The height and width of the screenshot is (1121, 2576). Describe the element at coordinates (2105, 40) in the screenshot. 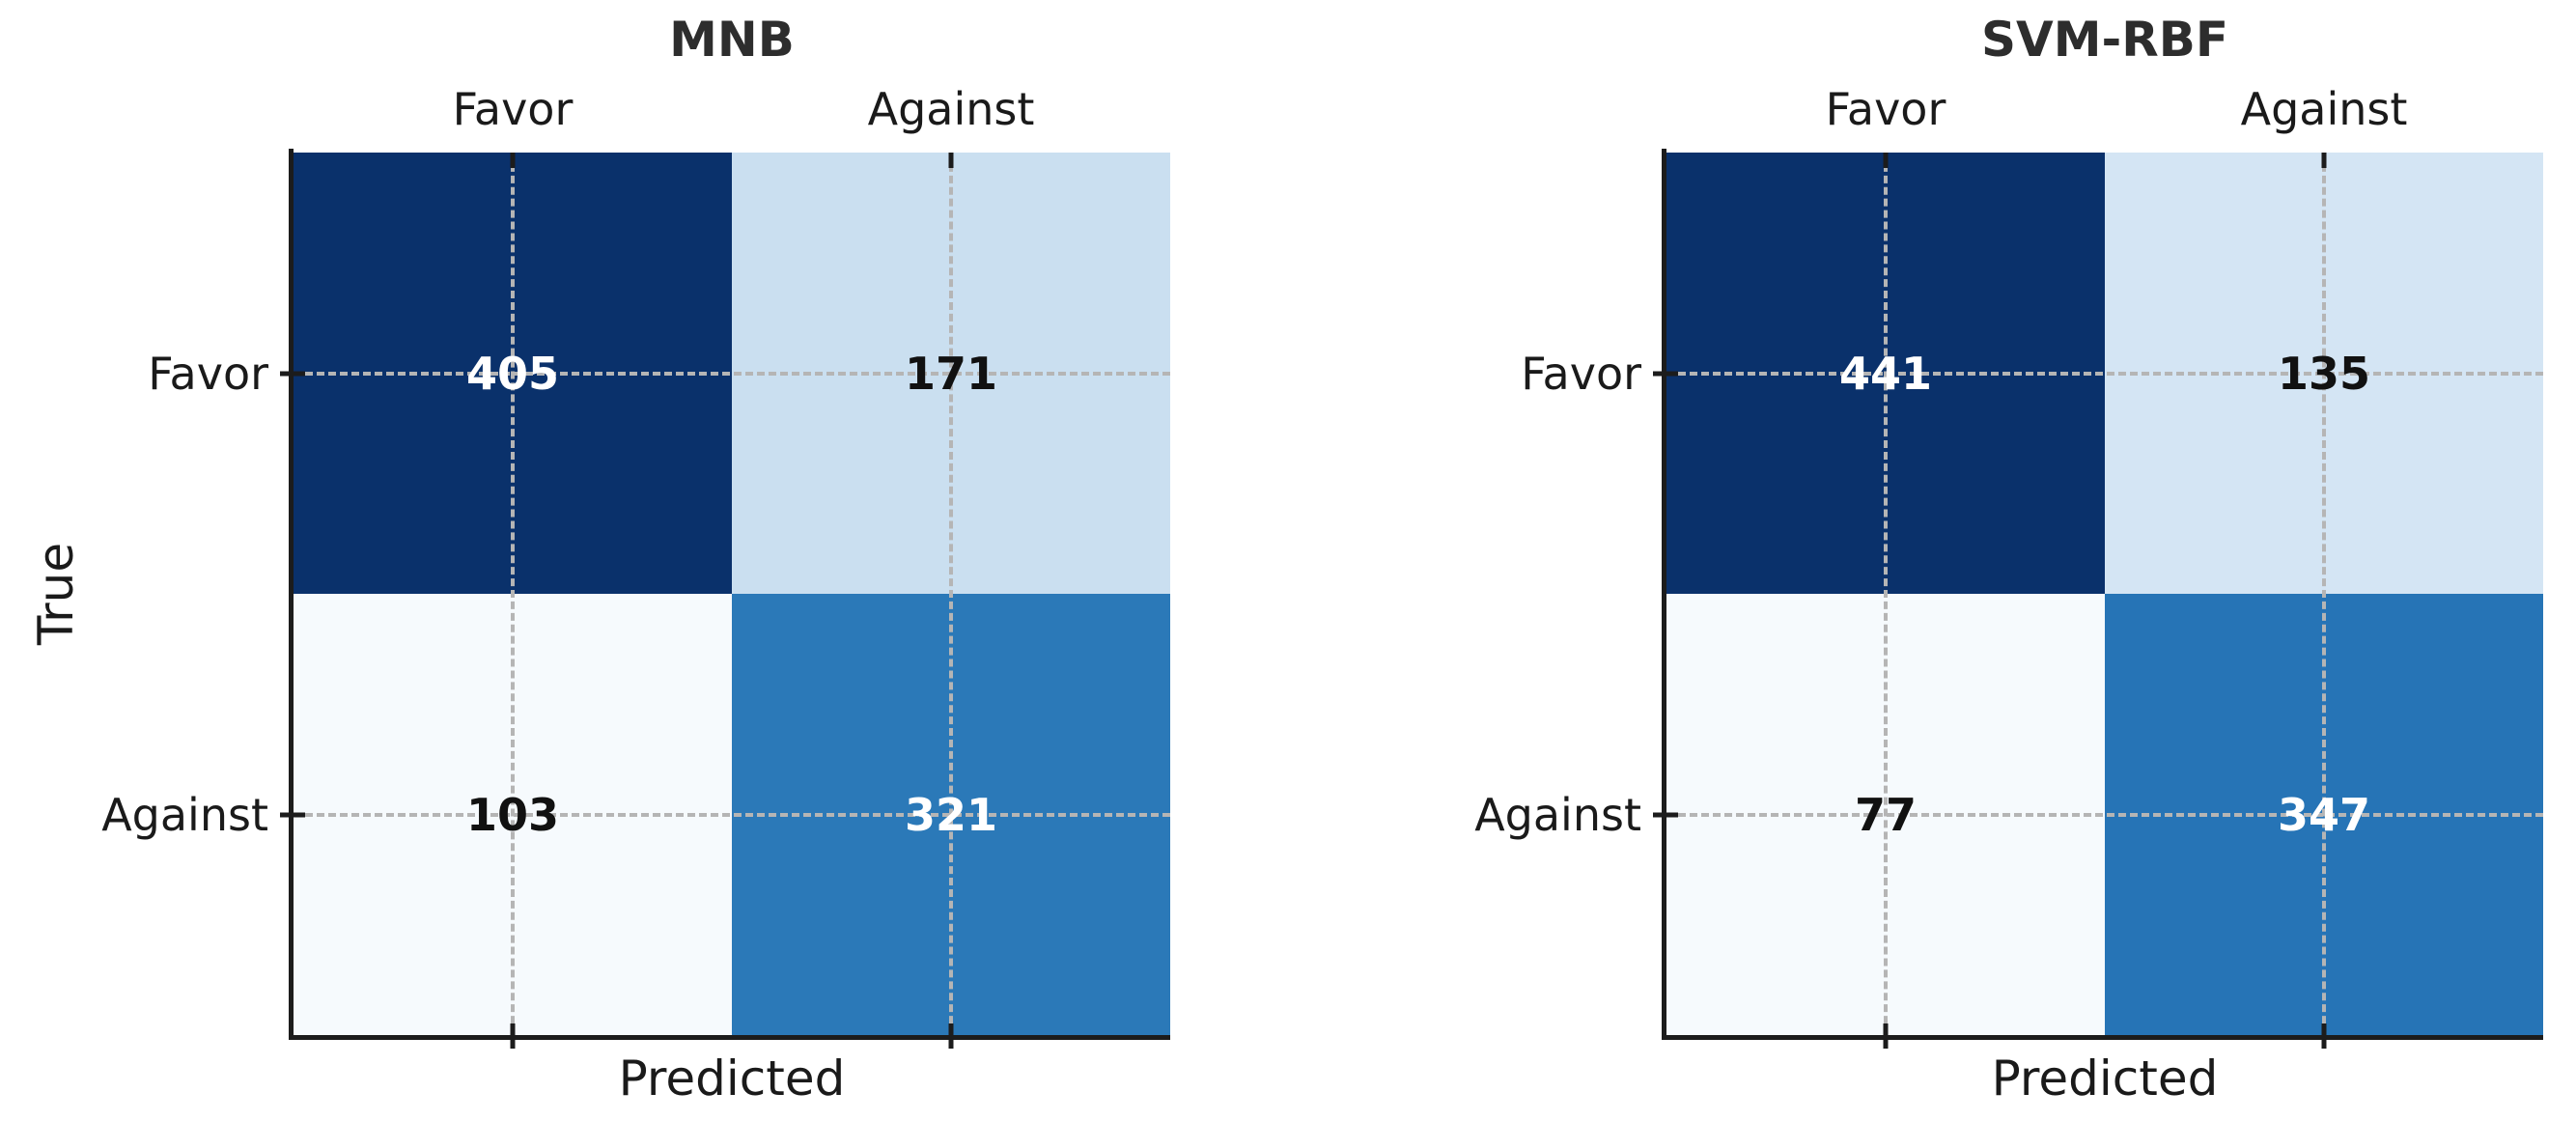

I see `chart-title: SVM-RBF` at that location.